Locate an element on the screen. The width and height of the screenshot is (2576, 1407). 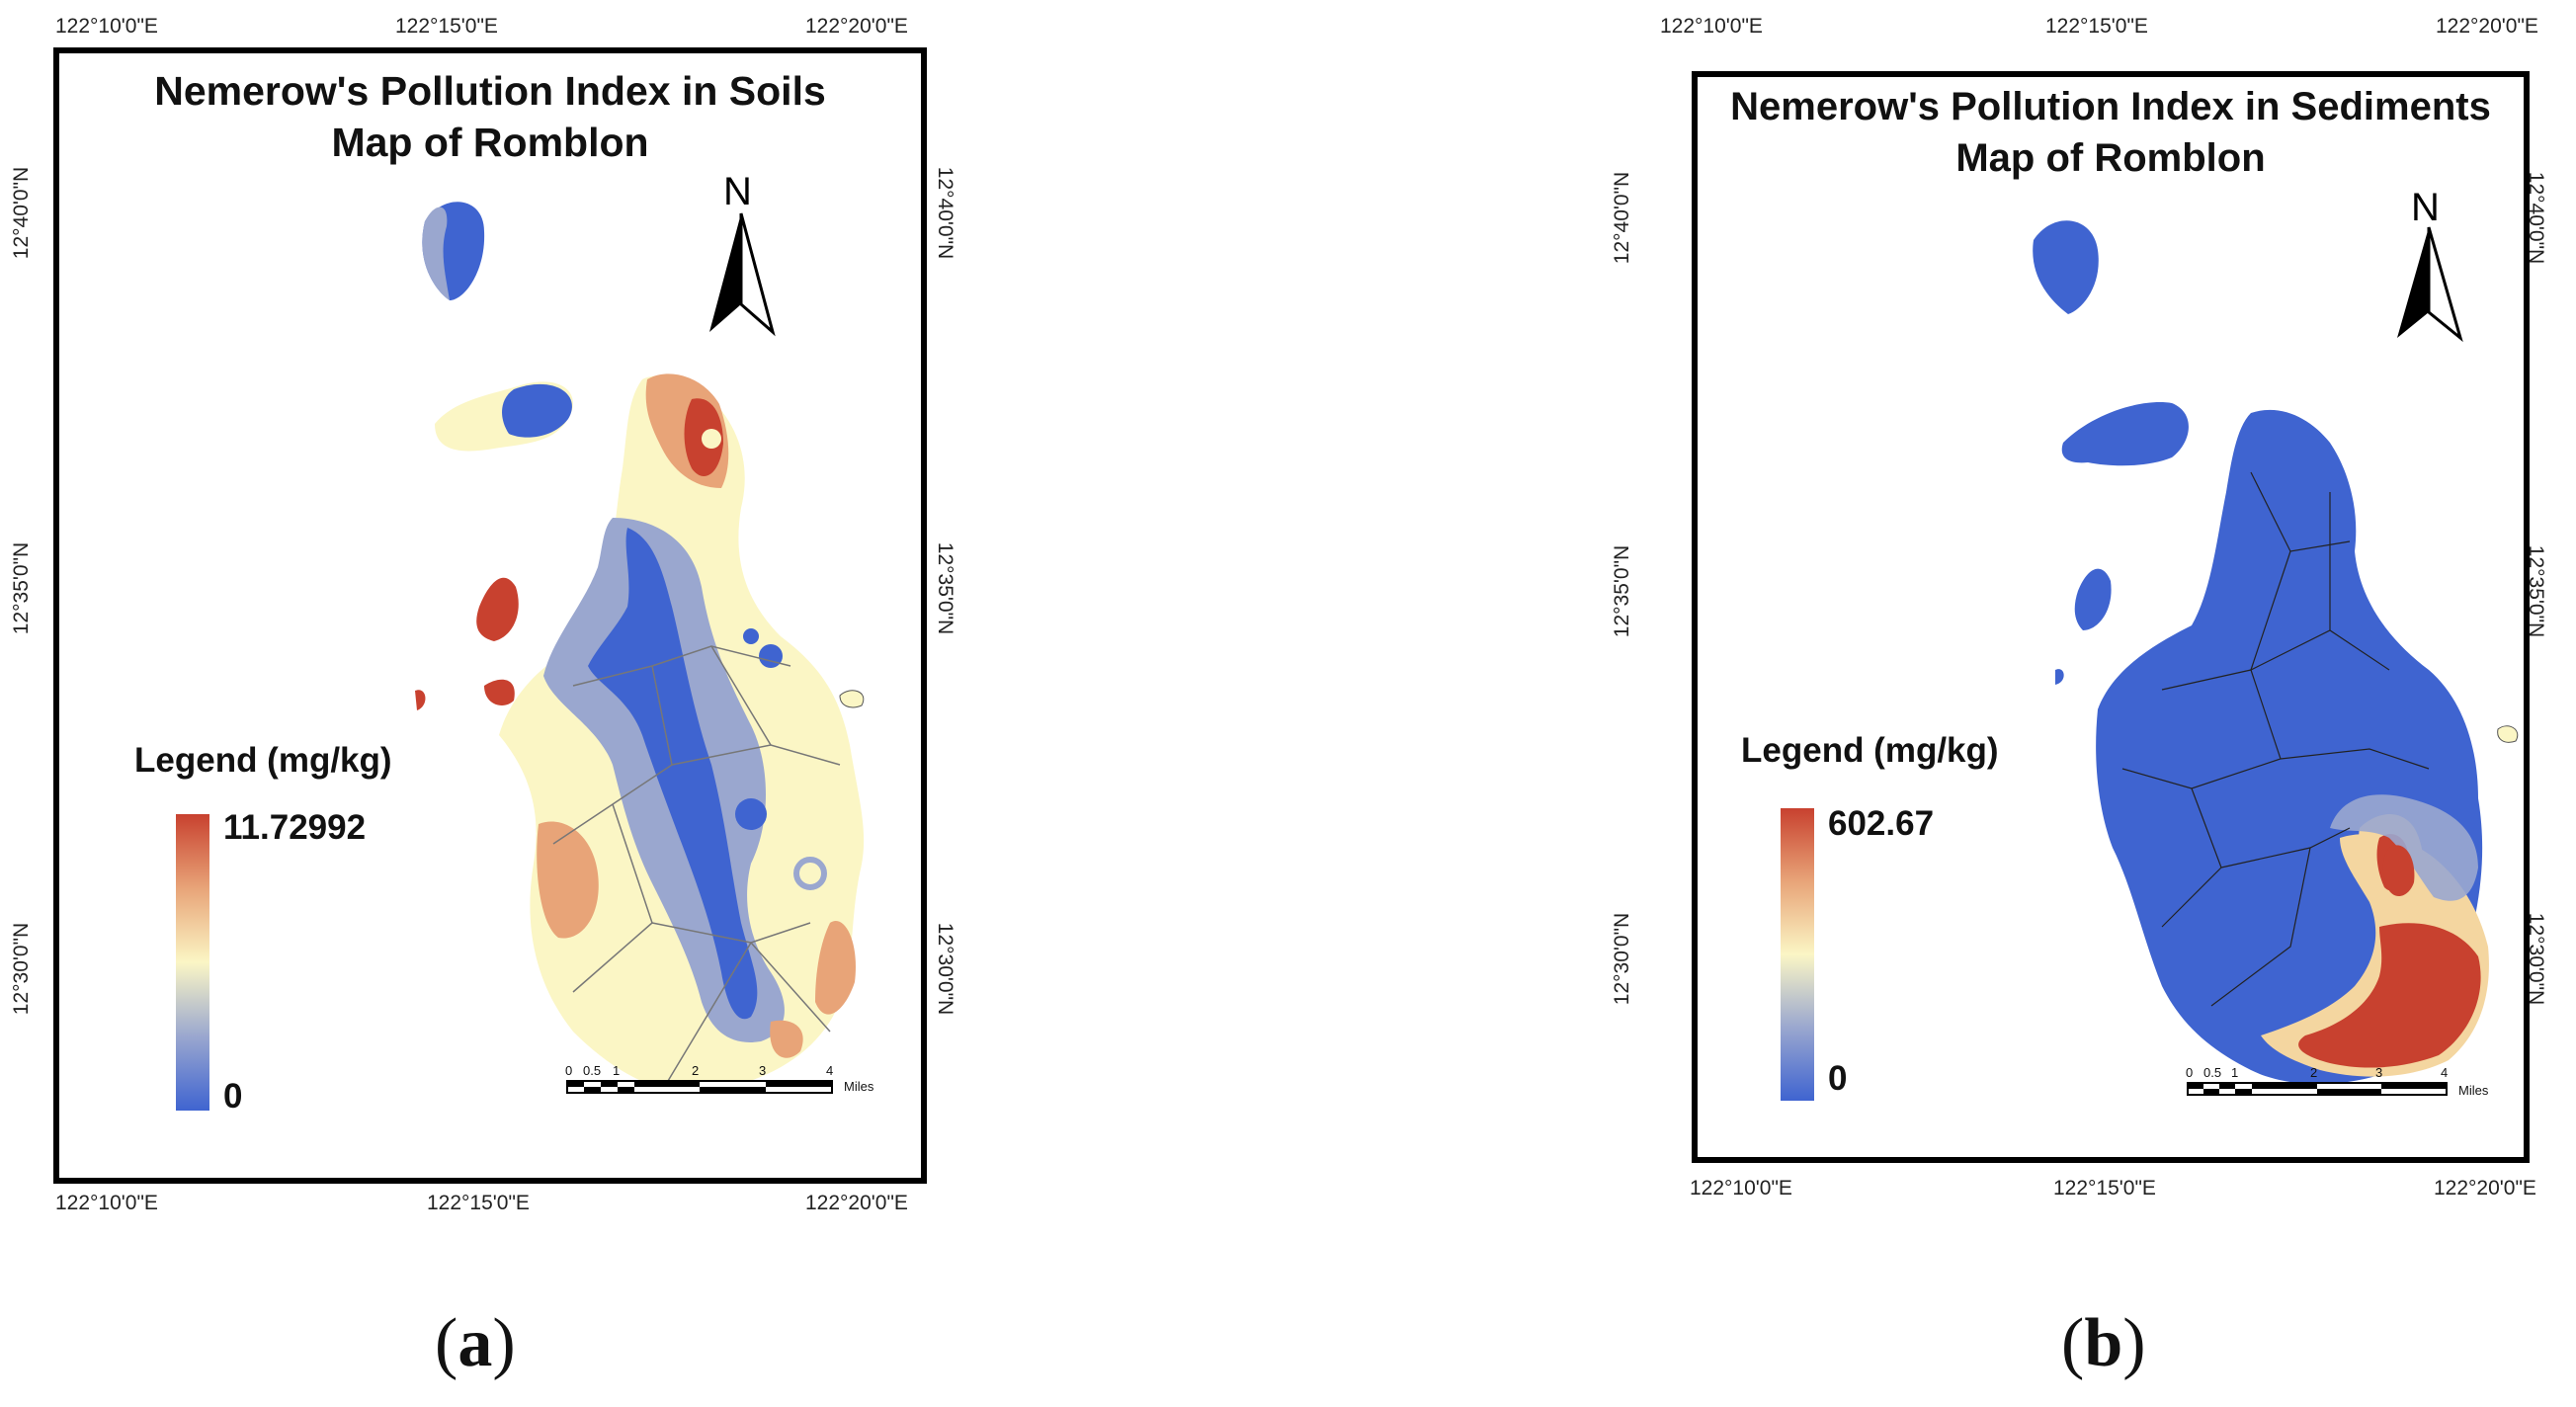
lat-label-right: 12°30'0"N is located at coordinates (945, 969).